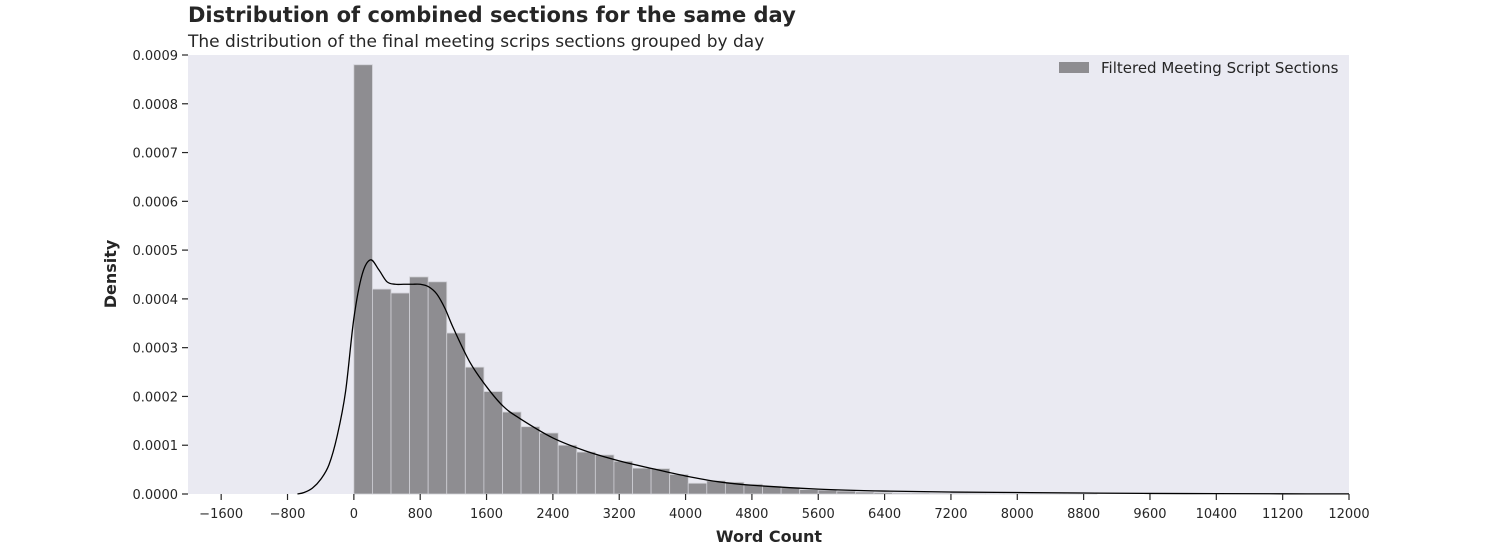 The height and width of the screenshot is (550, 1500). Describe the element at coordinates (221, 514) in the screenshot. I see `x-tick-label: −1600` at that location.